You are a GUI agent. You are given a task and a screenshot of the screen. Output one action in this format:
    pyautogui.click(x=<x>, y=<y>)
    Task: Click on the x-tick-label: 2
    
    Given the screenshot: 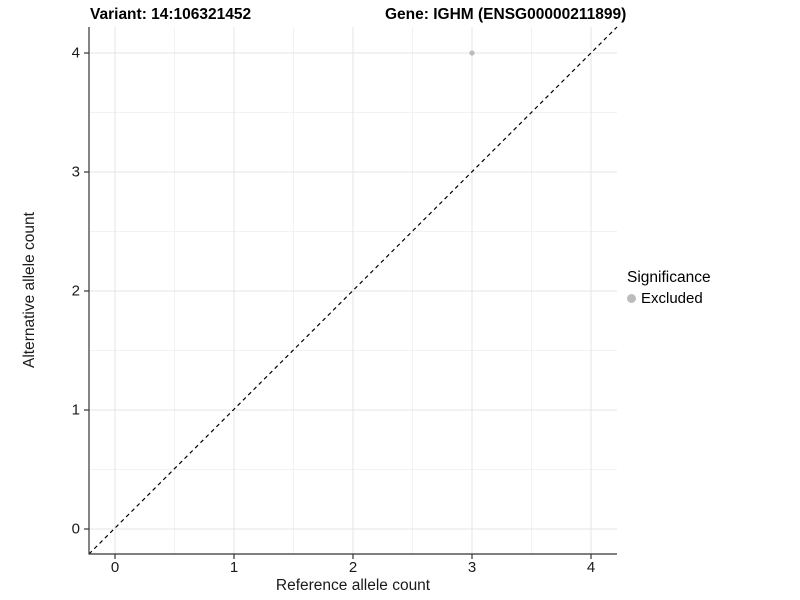 What is the action you would take?
    pyautogui.click(x=353, y=567)
    